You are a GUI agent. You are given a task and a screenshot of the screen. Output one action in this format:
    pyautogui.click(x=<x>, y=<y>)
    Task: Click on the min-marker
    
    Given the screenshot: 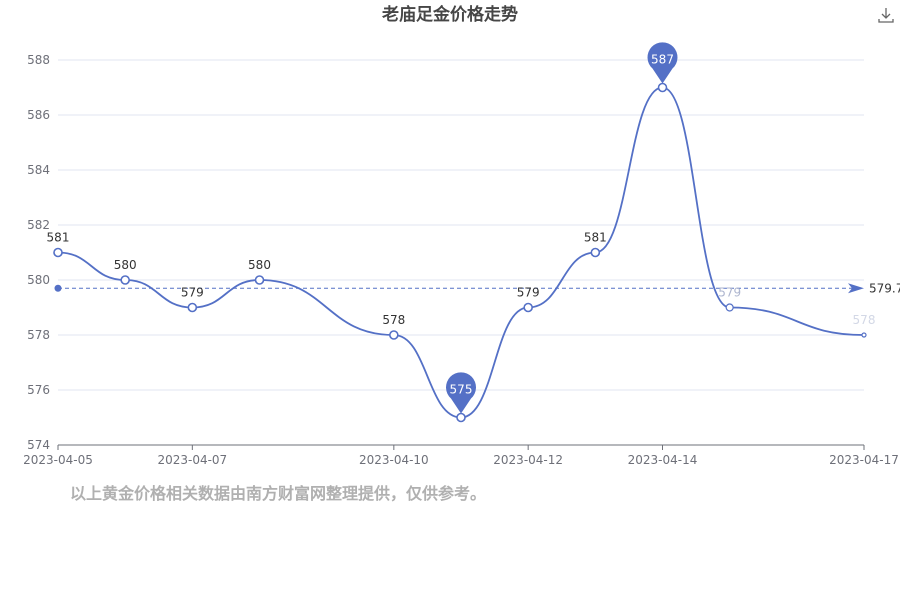 What is the action you would take?
    pyautogui.click(x=461, y=393)
    